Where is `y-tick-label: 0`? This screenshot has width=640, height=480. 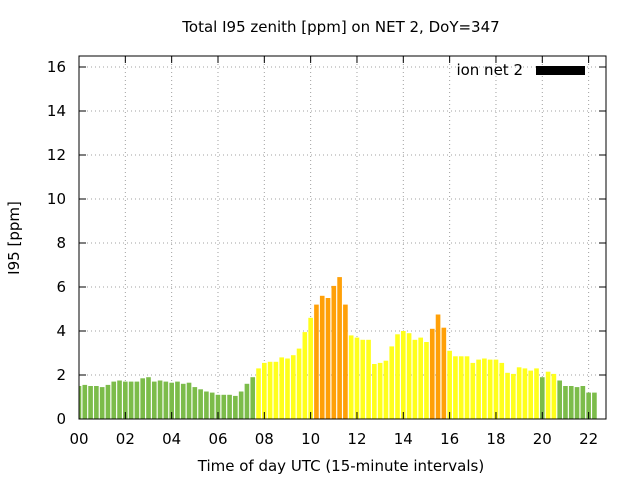
y-tick-label: 0 is located at coordinates (61, 419).